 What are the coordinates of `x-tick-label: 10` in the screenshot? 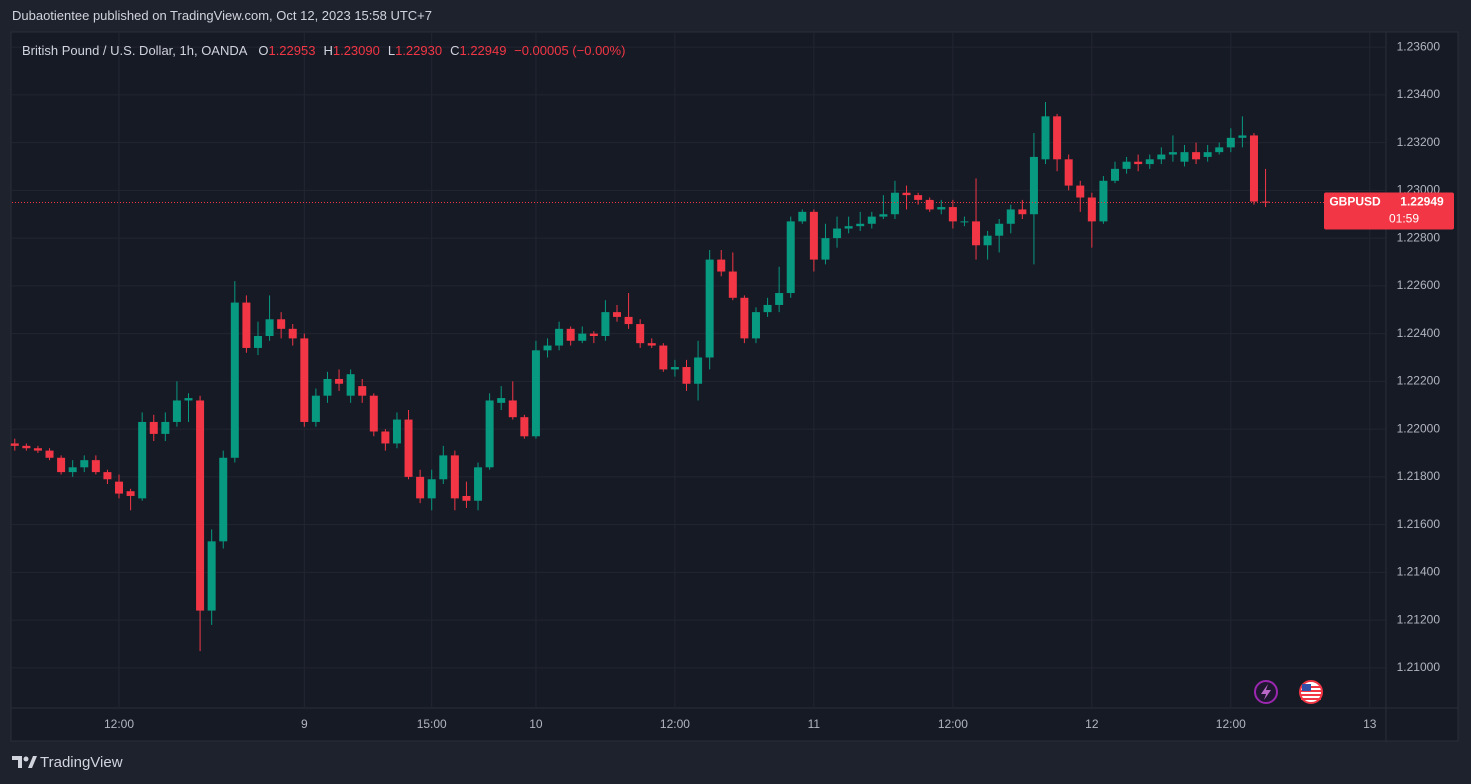 It's located at (536, 724).